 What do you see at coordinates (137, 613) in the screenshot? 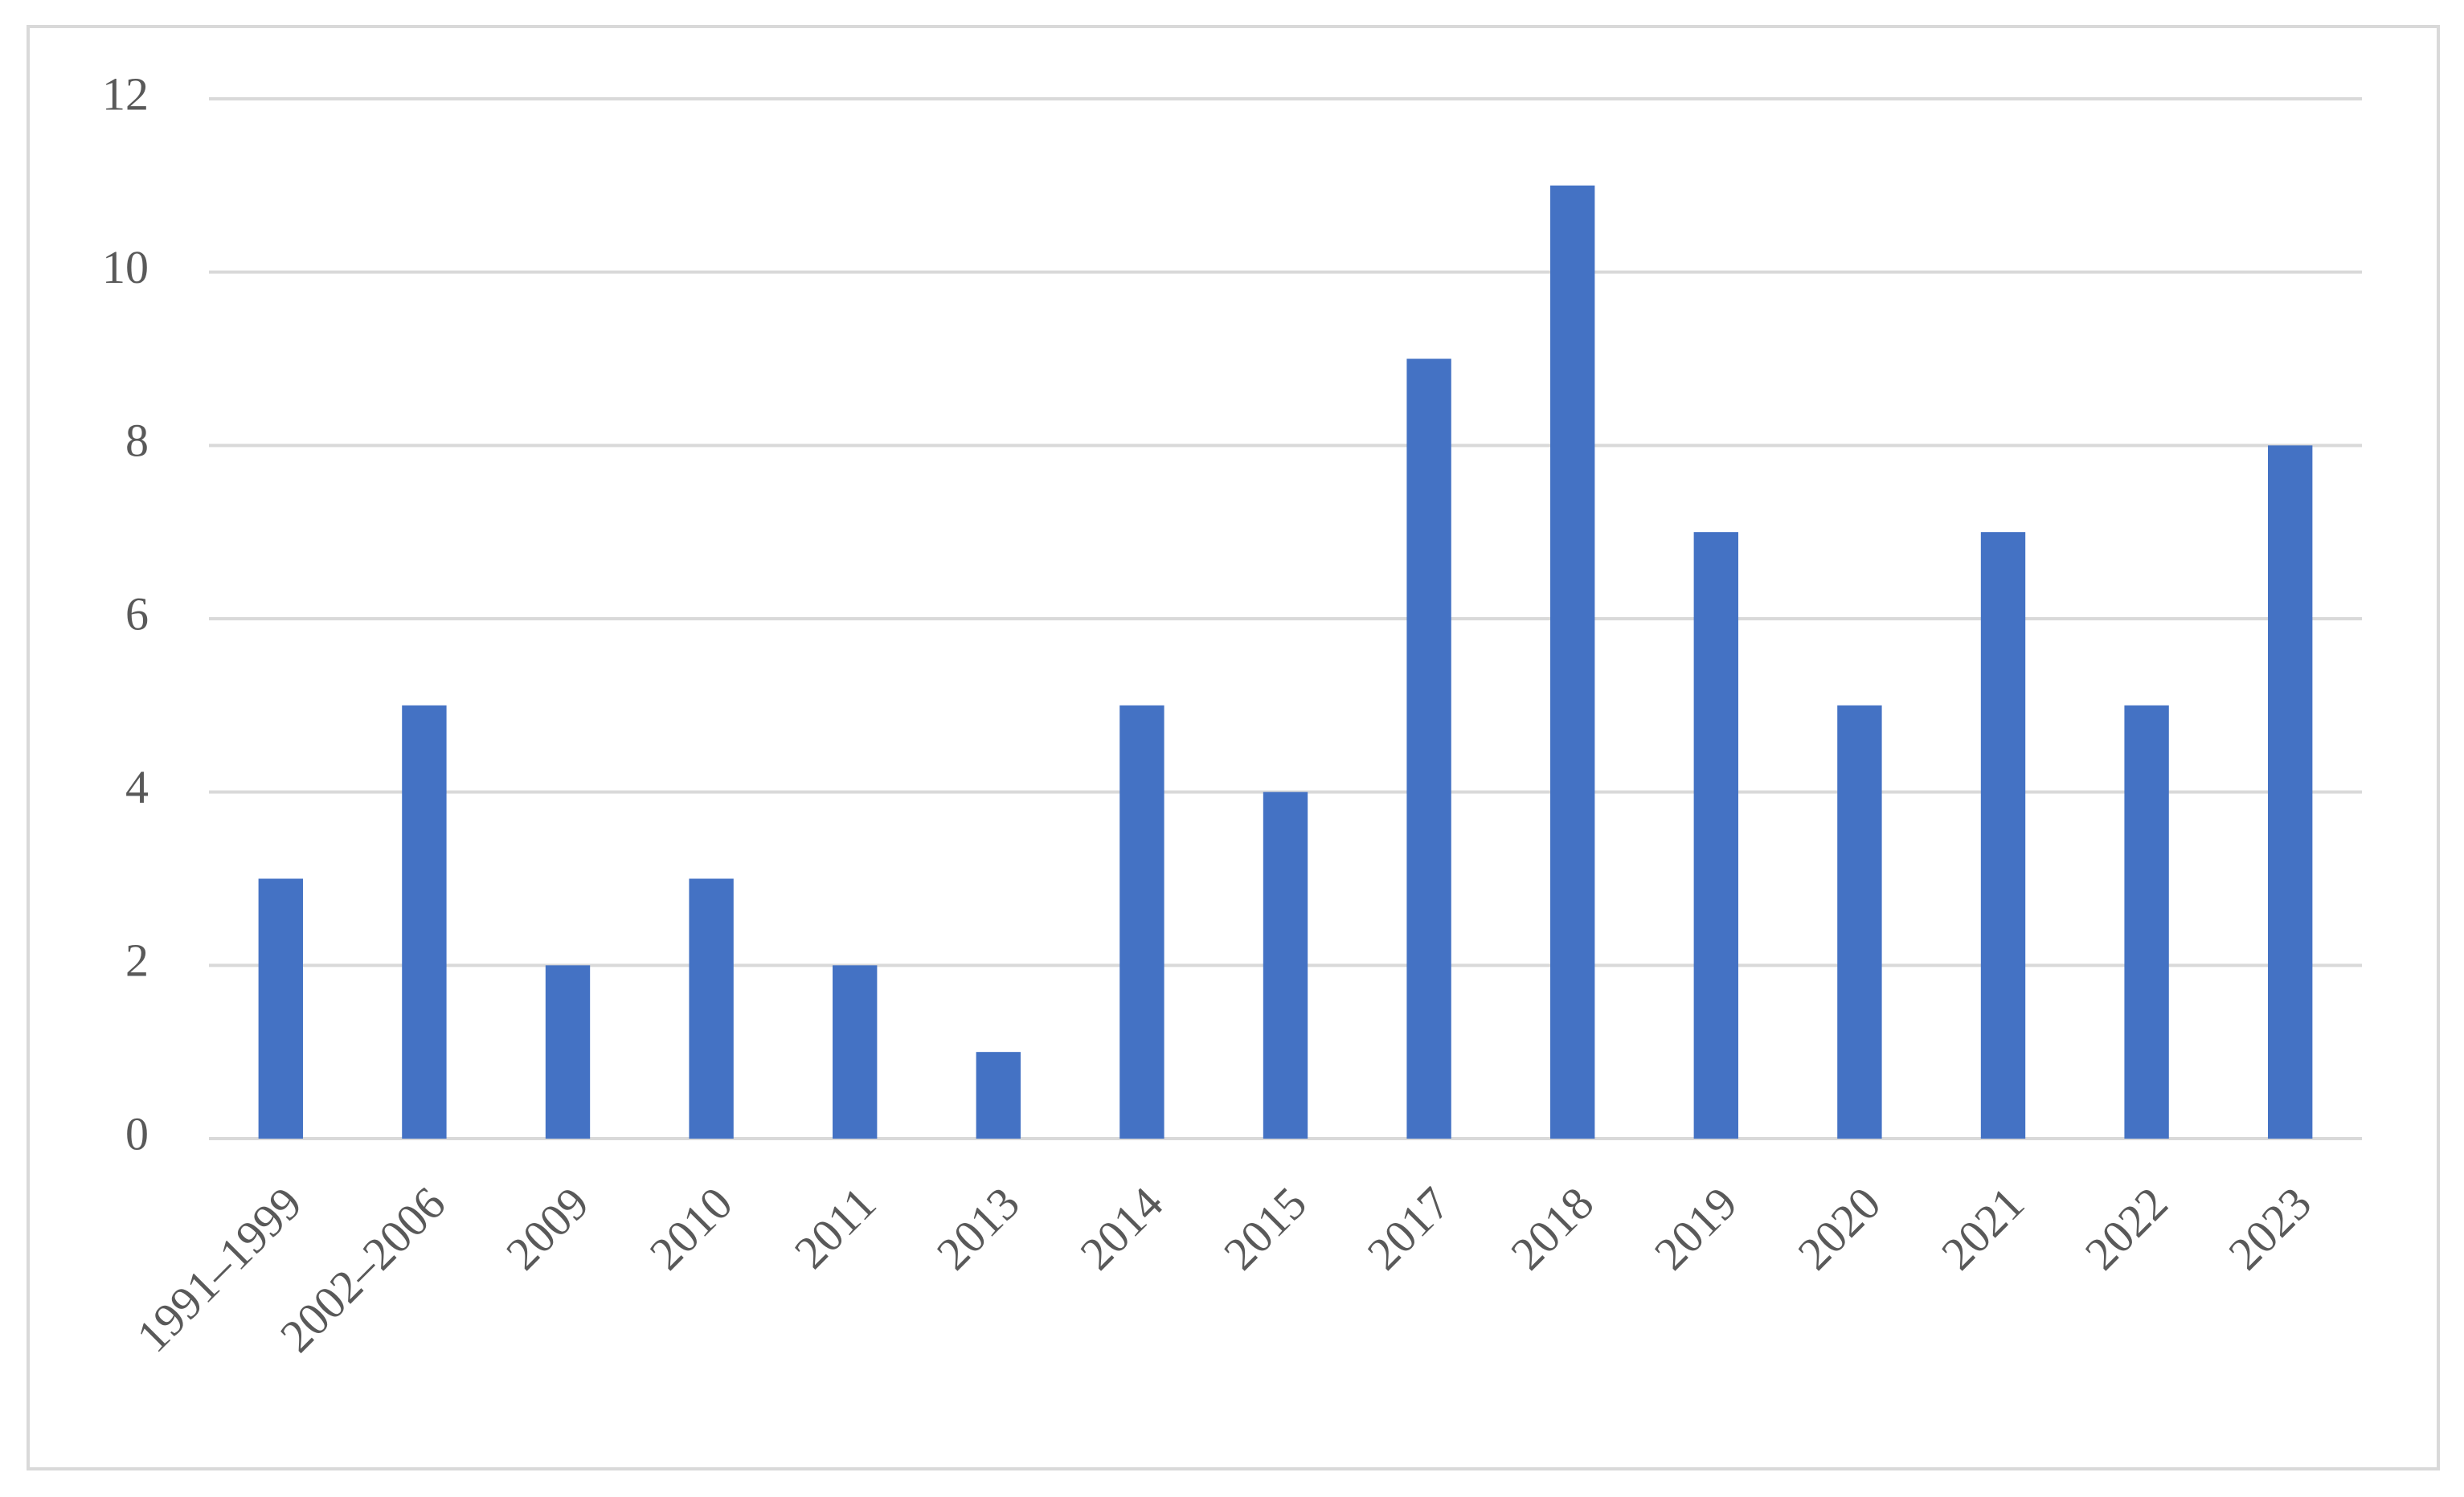
I see `y-tick-label: 6` at bounding box center [137, 613].